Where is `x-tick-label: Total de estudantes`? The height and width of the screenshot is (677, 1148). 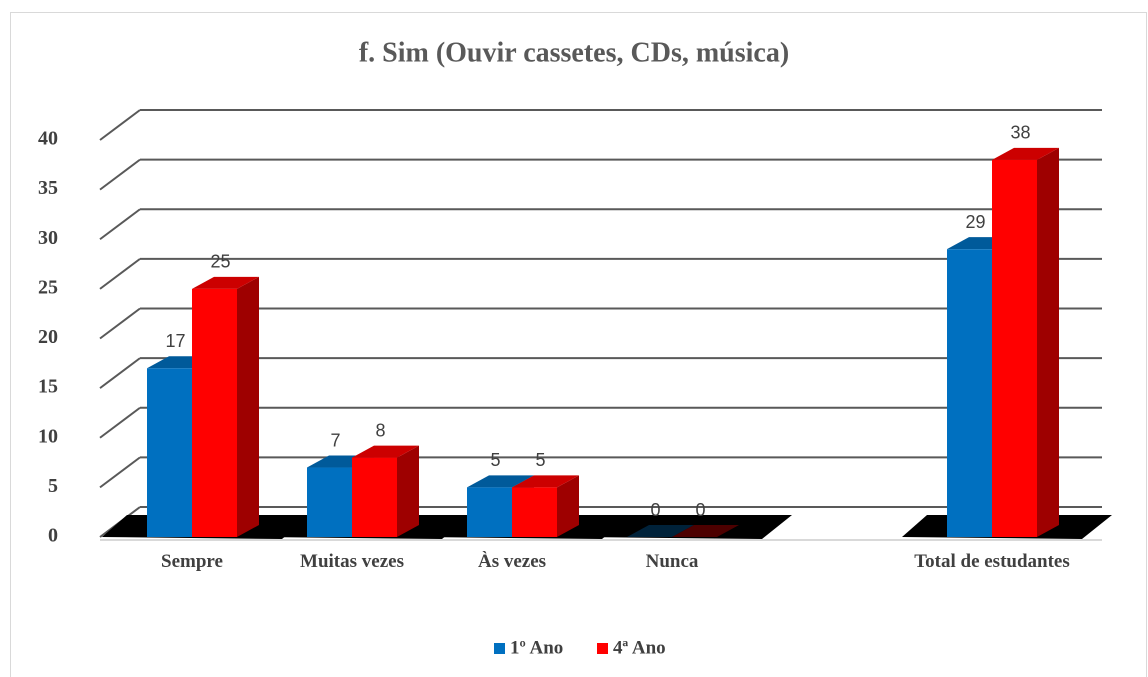 x-tick-label: Total de estudantes is located at coordinates (992, 561).